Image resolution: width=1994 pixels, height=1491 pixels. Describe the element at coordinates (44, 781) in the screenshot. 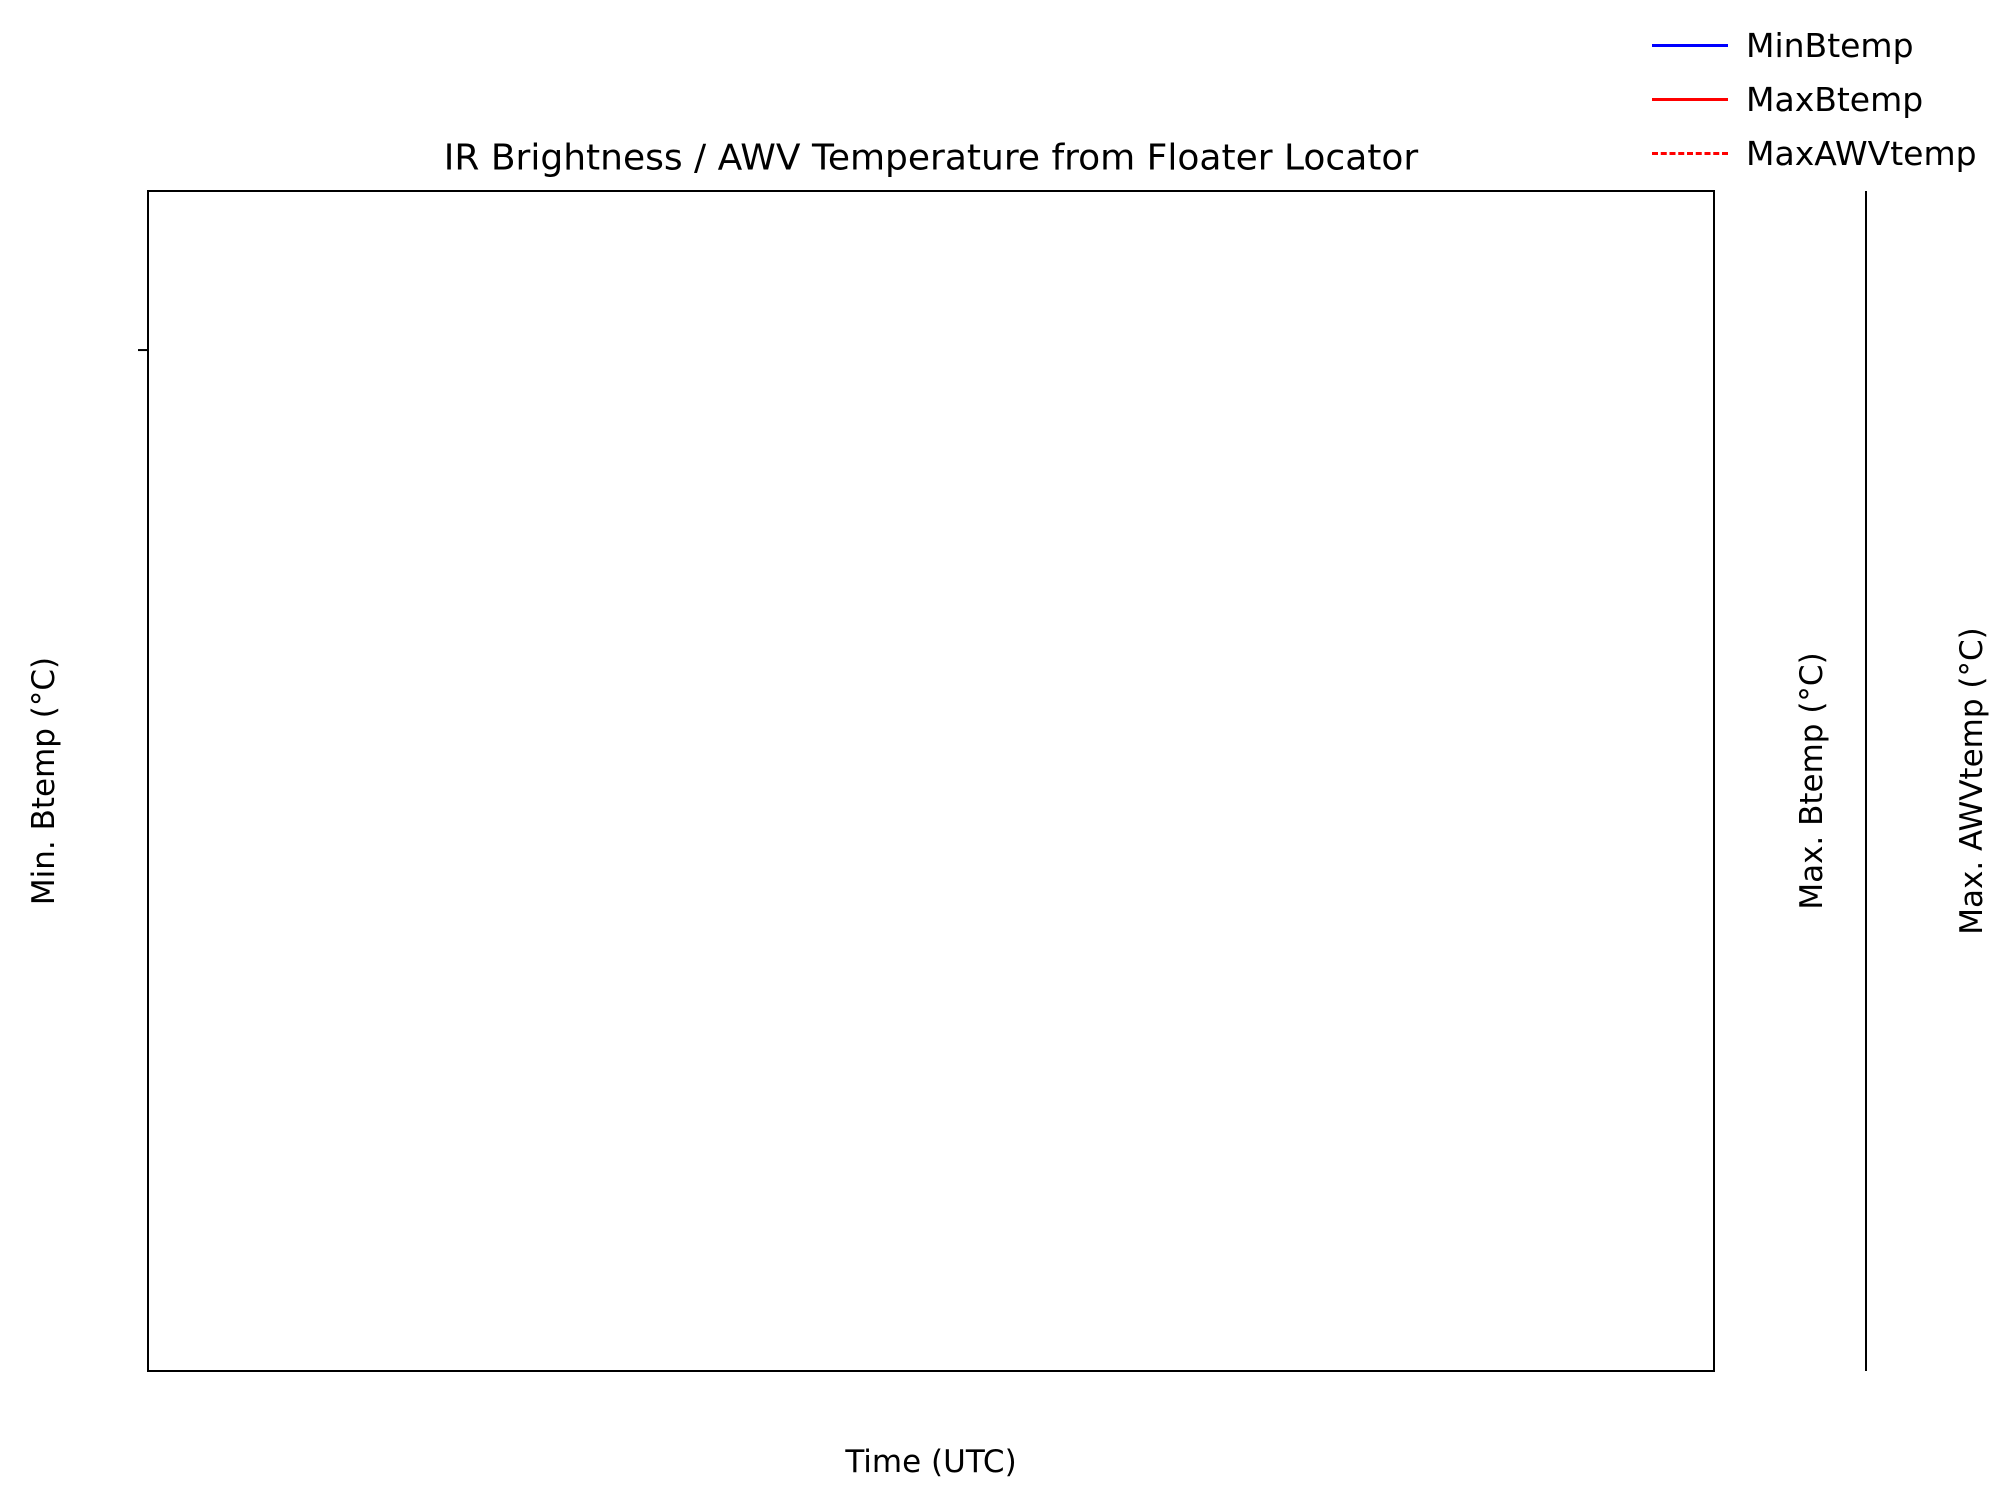

I see `y-axis-label-left: Min. Btemp (°C)` at that location.